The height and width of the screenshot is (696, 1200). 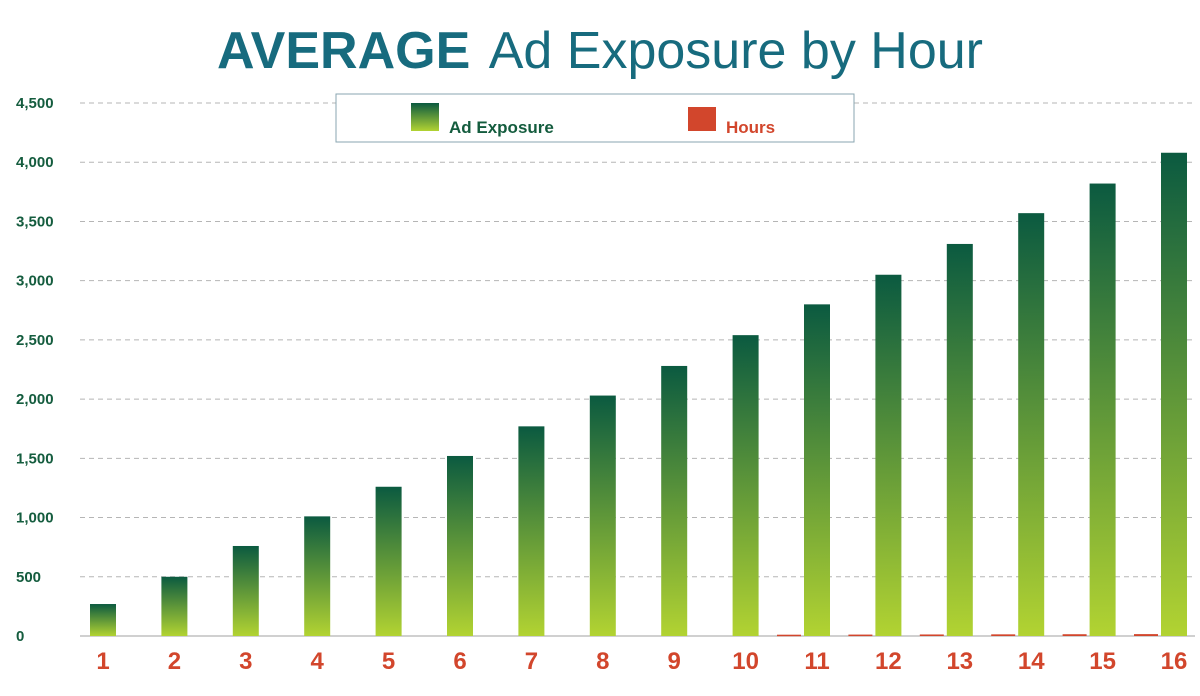 What do you see at coordinates (816, 661) in the screenshot?
I see `x-tick-label: 11` at bounding box center [816, 661].